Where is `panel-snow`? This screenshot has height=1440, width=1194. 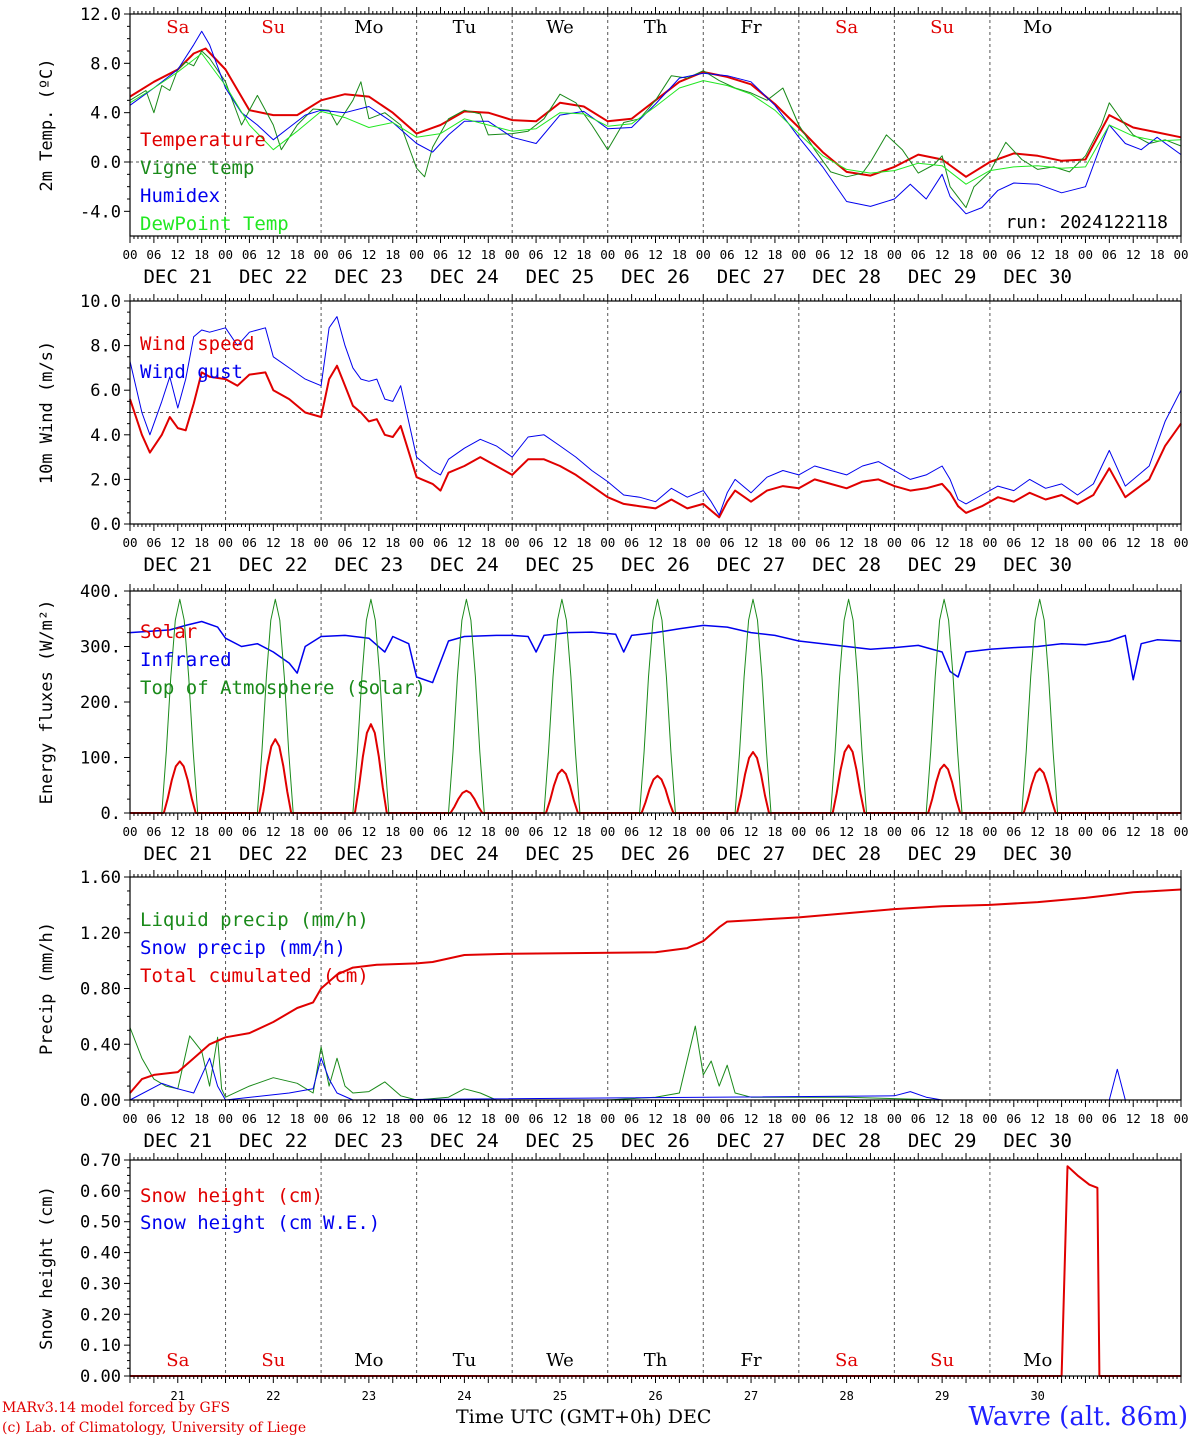
panel-snow is located at coordinates (653, 1268).